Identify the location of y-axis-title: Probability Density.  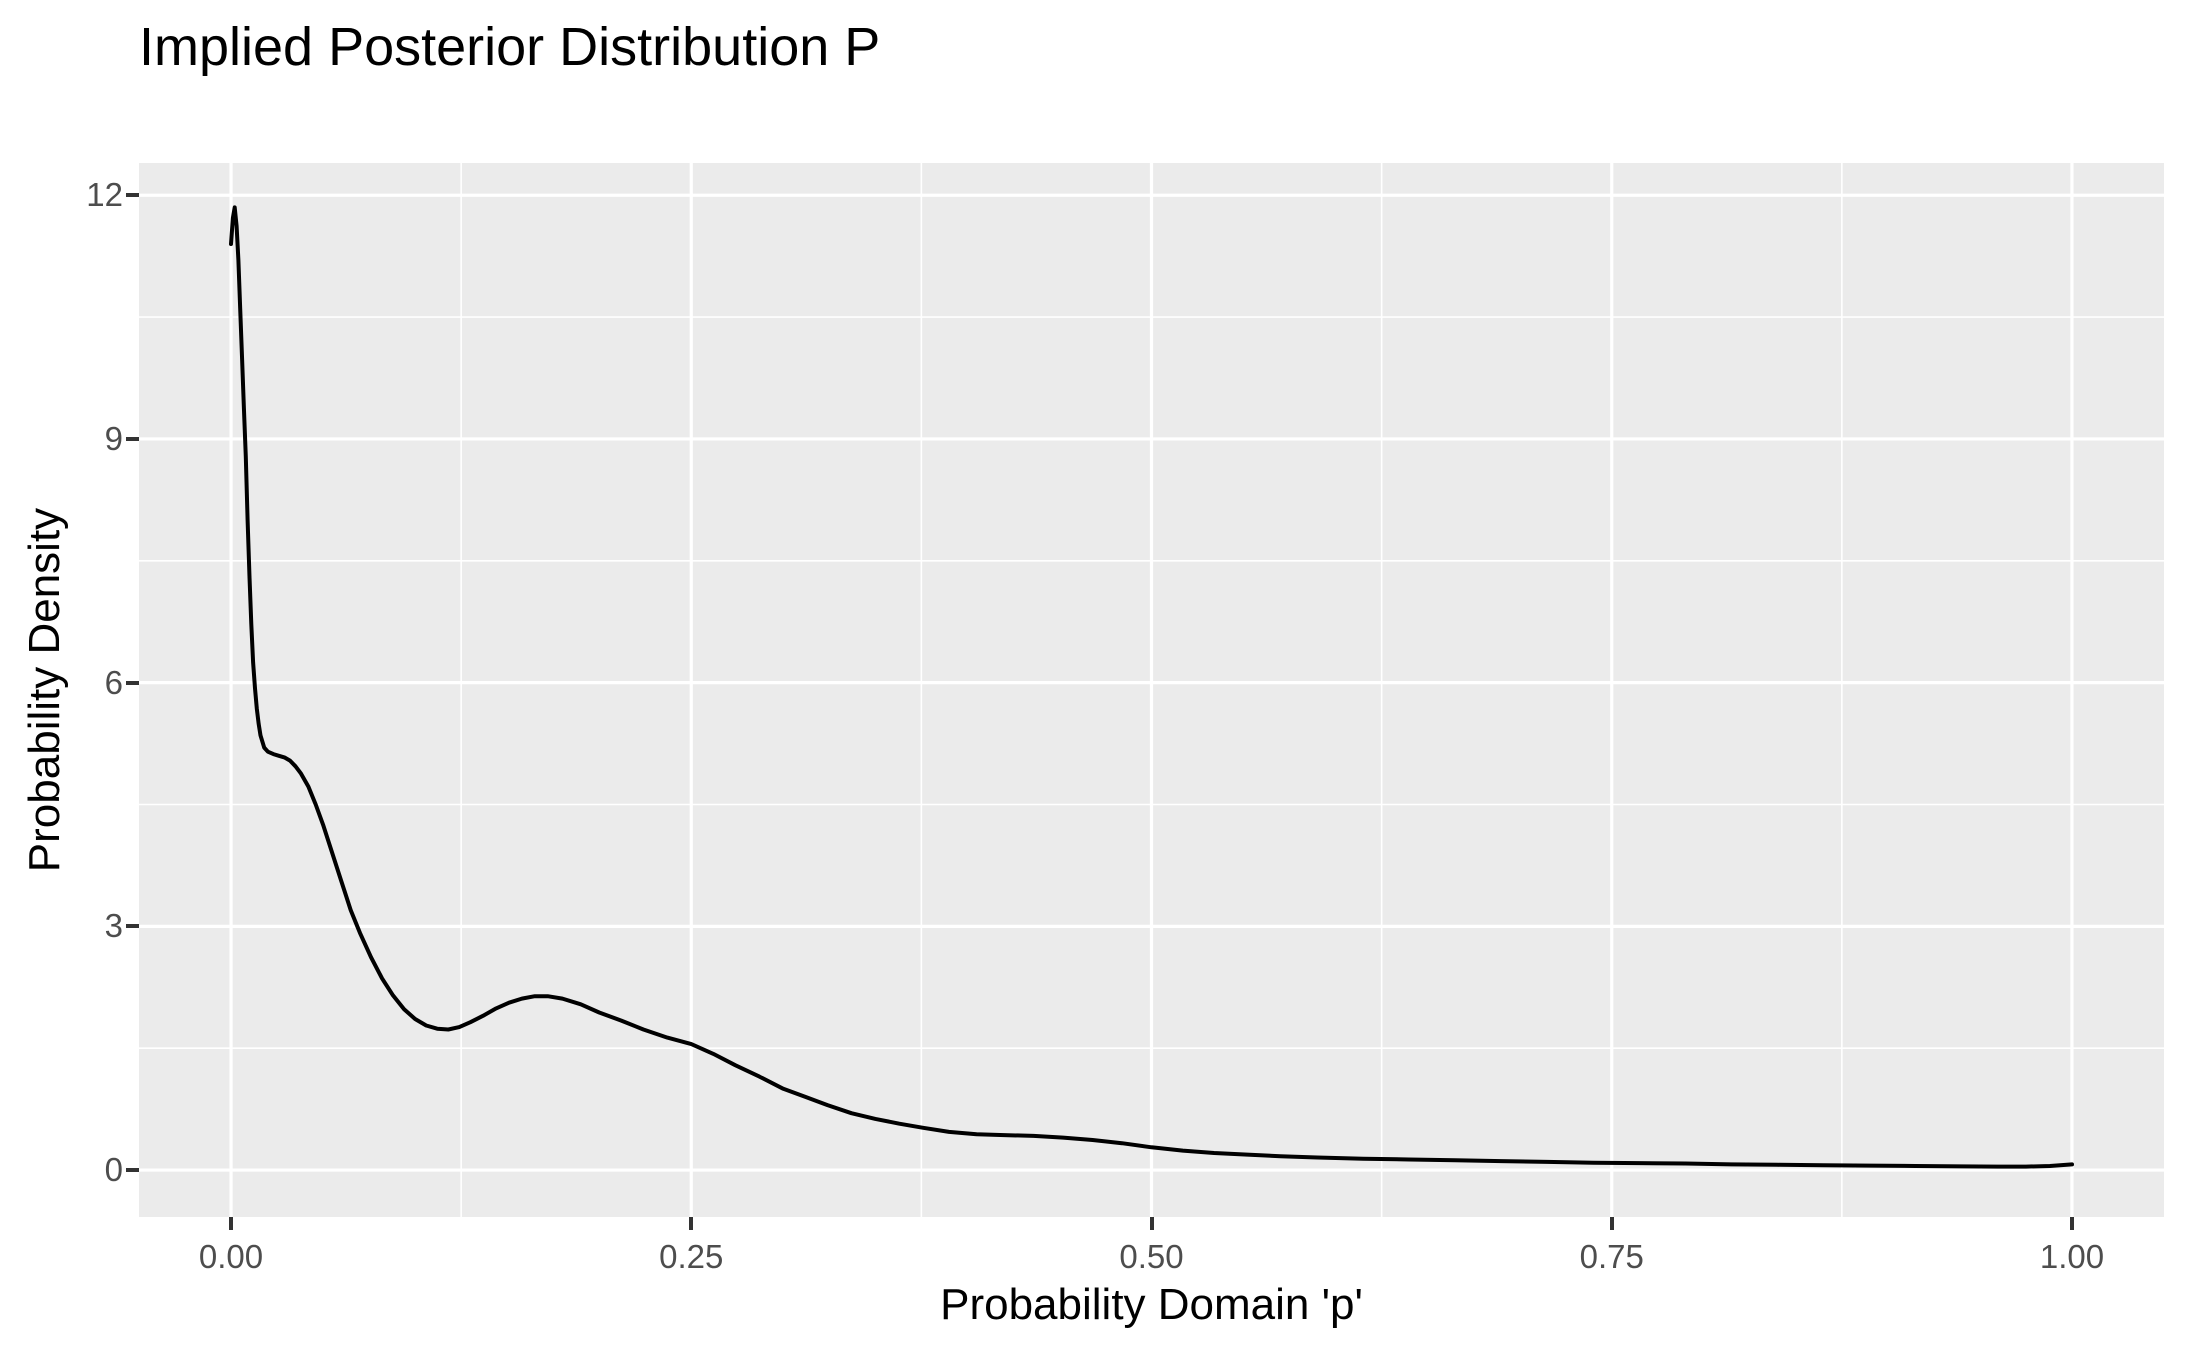
(44, 690).